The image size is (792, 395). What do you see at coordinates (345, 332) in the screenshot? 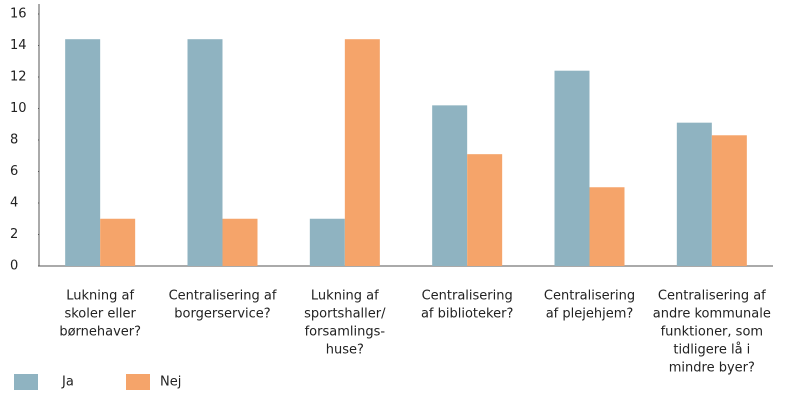
I see `x-tick-label: forsamlings-` at bounding box center [345, 332].